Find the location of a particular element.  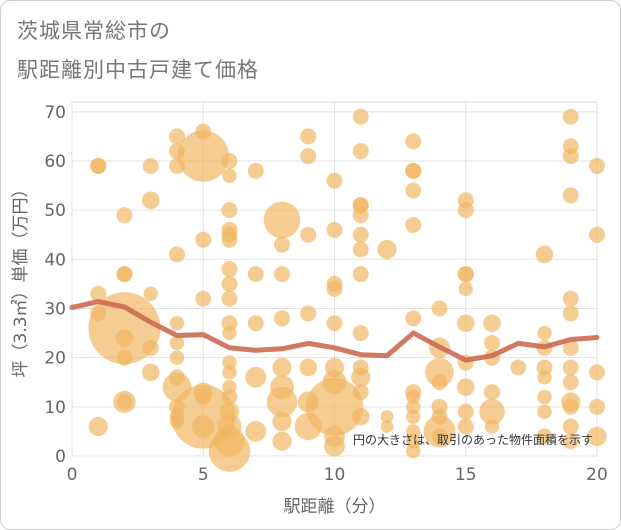

x-tick-label: 10 is located at coordinates (335, 475).